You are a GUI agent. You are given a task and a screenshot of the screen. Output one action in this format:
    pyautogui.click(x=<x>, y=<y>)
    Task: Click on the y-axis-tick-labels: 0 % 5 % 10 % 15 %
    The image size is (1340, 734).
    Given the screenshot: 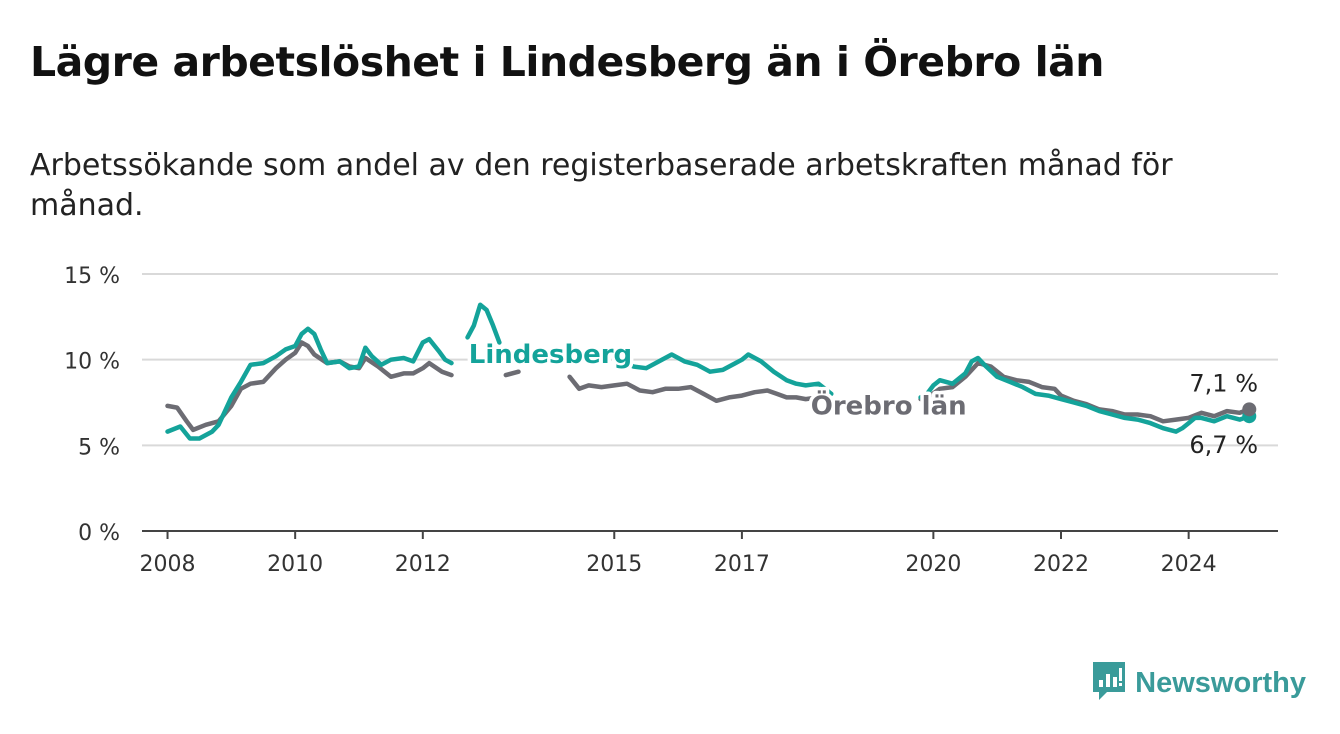 What is the action you would take?
    pyautogui.click(x=92, y=405)
    